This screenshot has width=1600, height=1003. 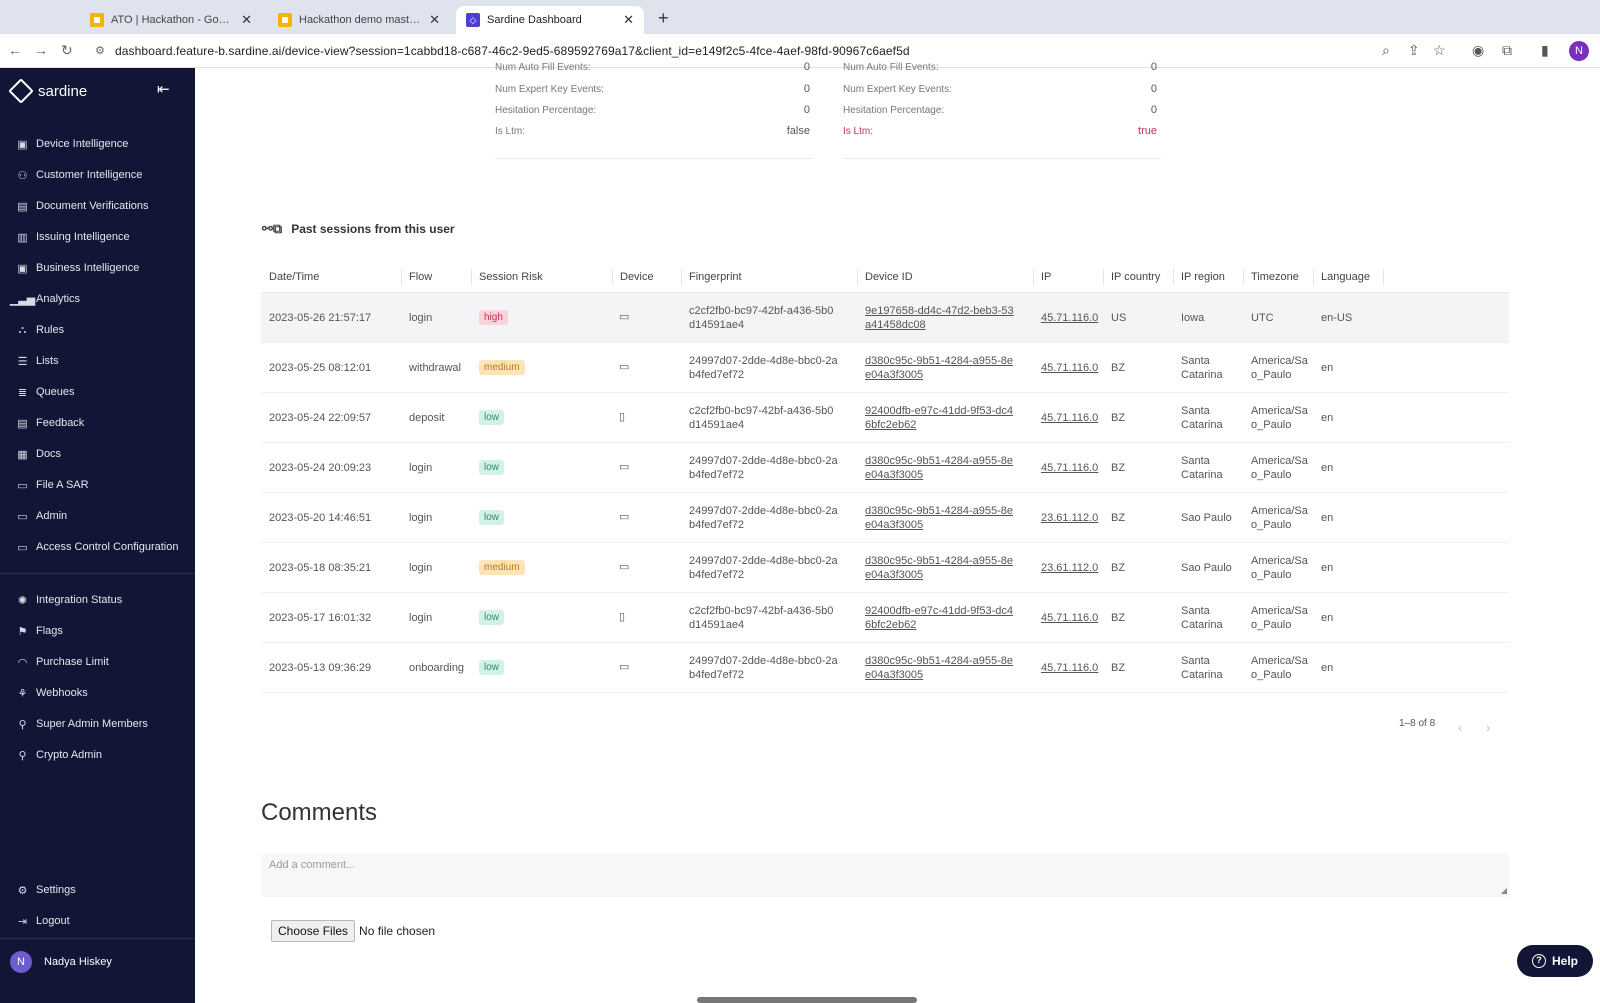 What do you see at coordinates (1579, 51) in the screenshot?
I see `profile-avatar: N` at bounding box center [1579, 51].